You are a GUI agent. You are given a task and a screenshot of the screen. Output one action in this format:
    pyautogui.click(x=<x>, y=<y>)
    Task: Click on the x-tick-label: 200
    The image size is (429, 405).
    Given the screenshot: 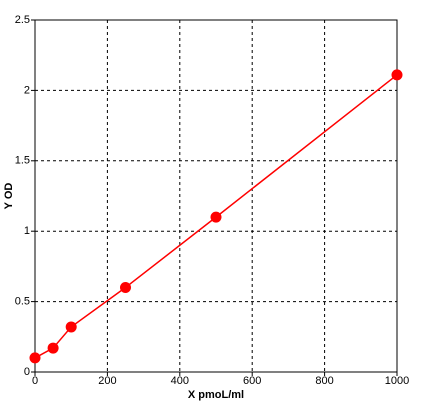 What is the action you would take?
    pyautogui.click(x=107, y=381)
    